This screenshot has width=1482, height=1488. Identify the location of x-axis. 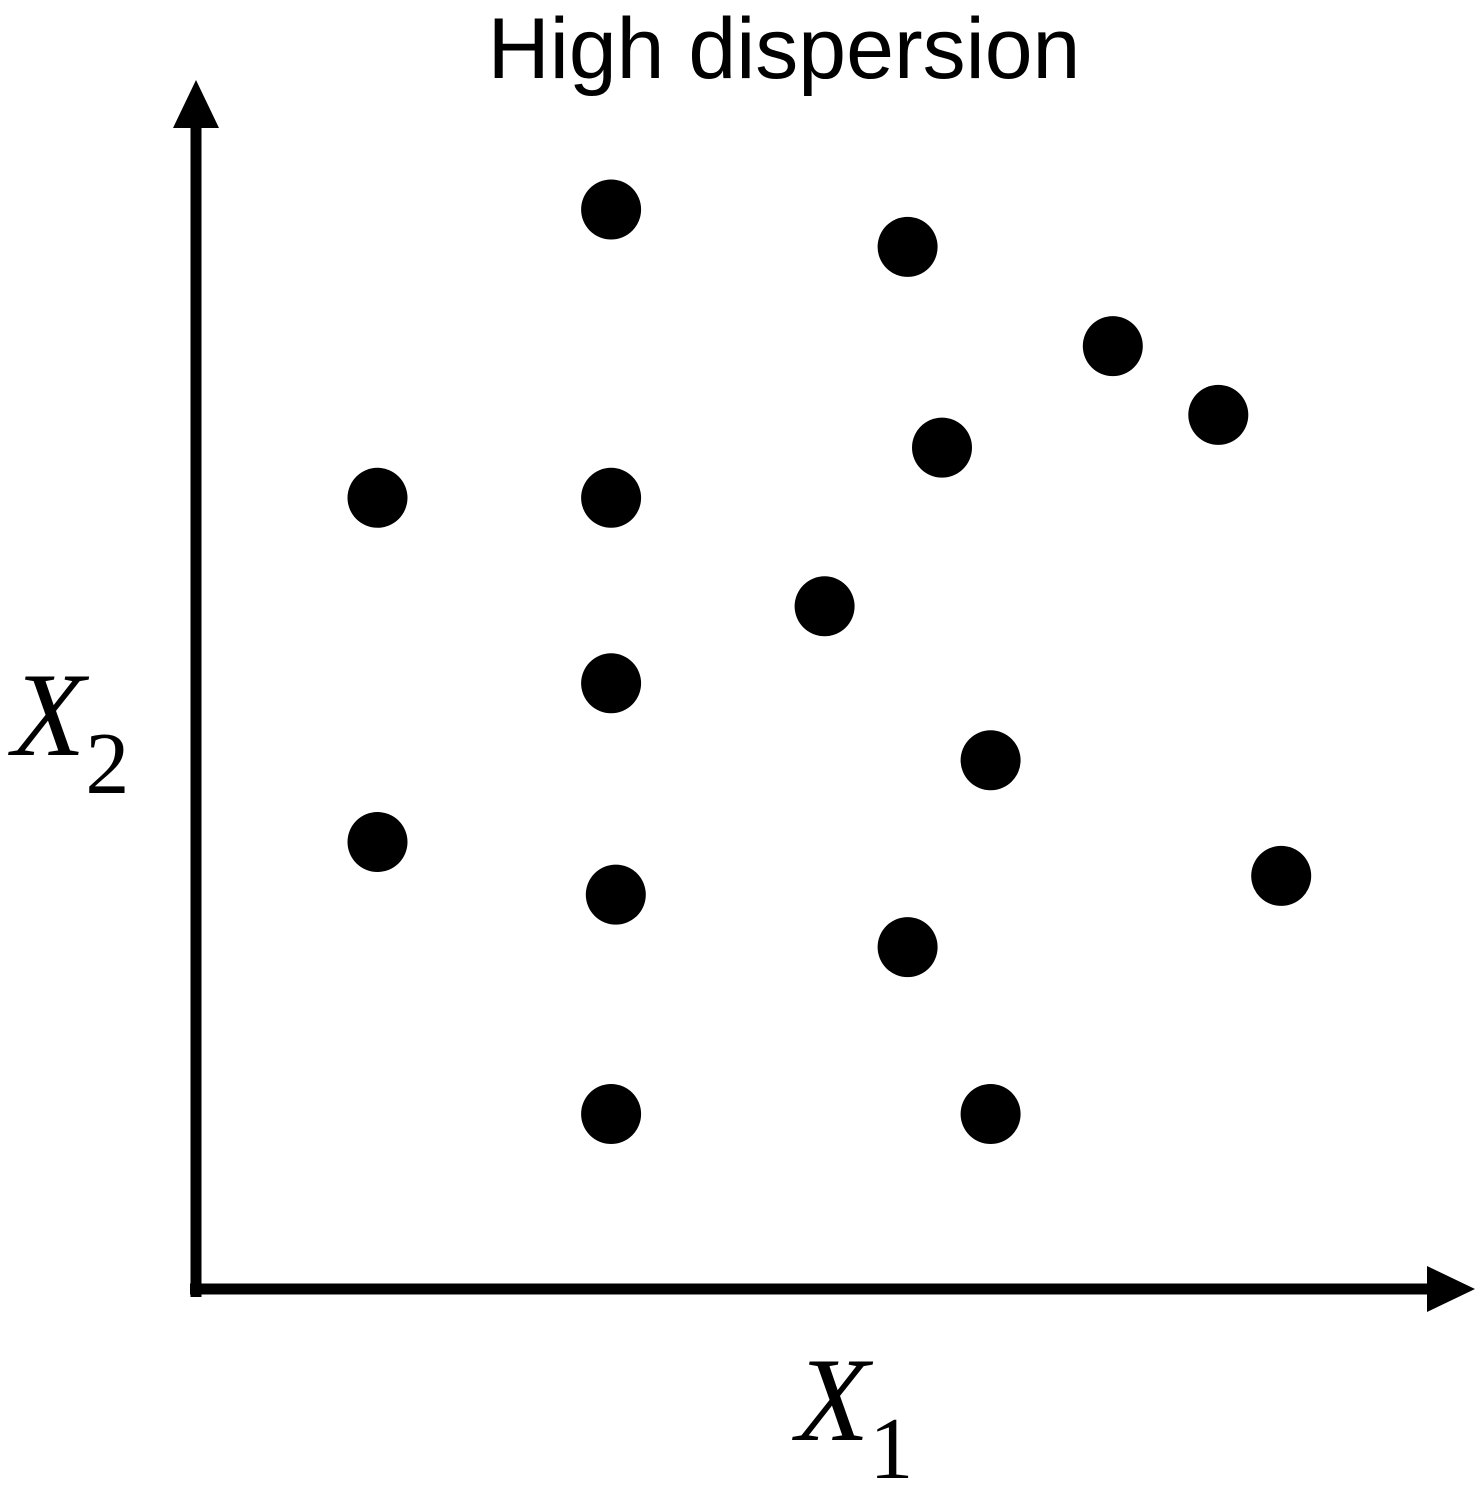
(832, 1289).